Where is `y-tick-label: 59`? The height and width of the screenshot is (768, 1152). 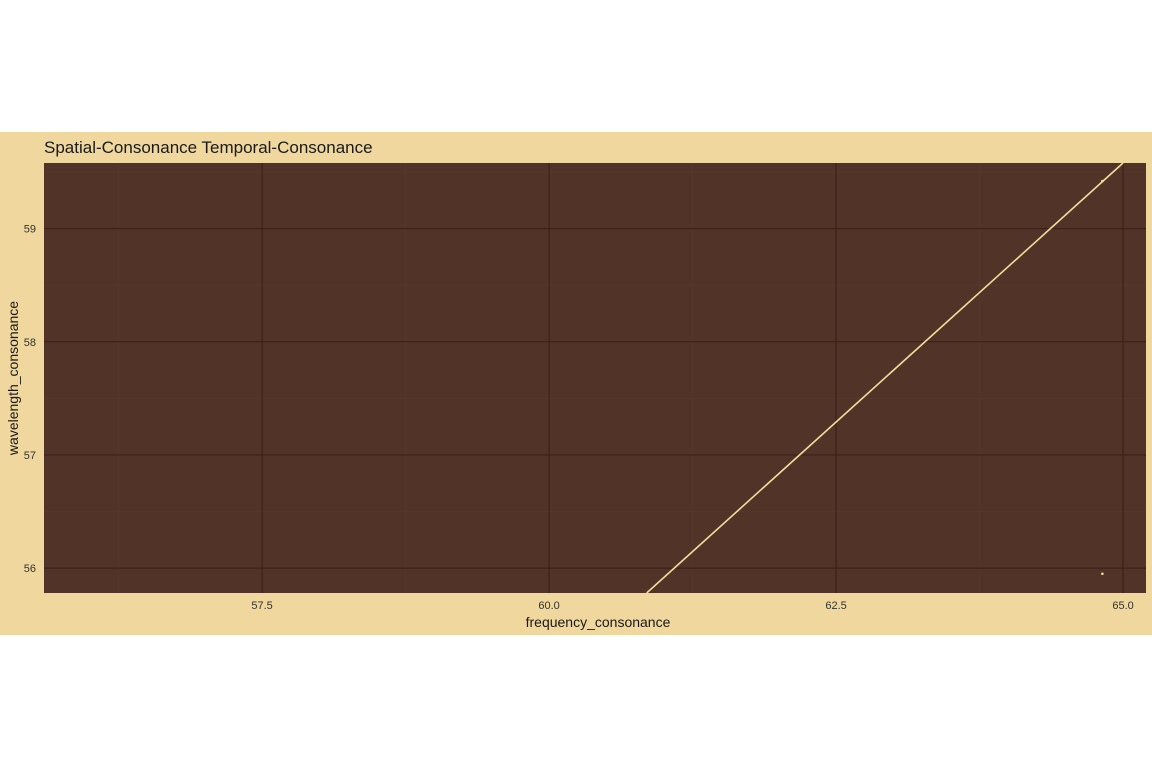
y-tick-label: 59 is located at coordinates (30, 230).